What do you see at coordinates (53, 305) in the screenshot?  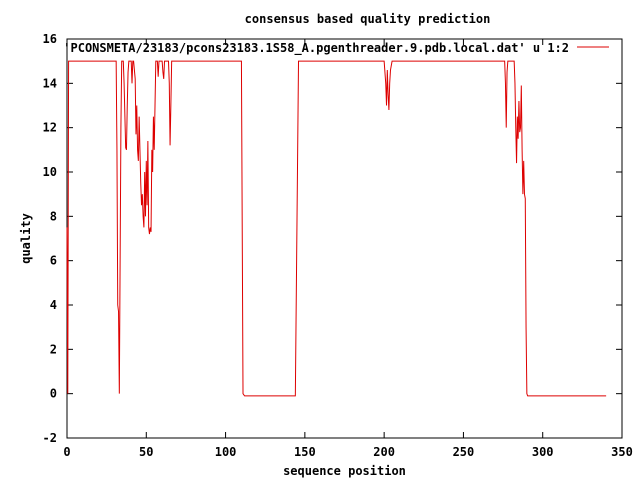 I see `y-tick-label: 4` at bounding box center [53, 305].